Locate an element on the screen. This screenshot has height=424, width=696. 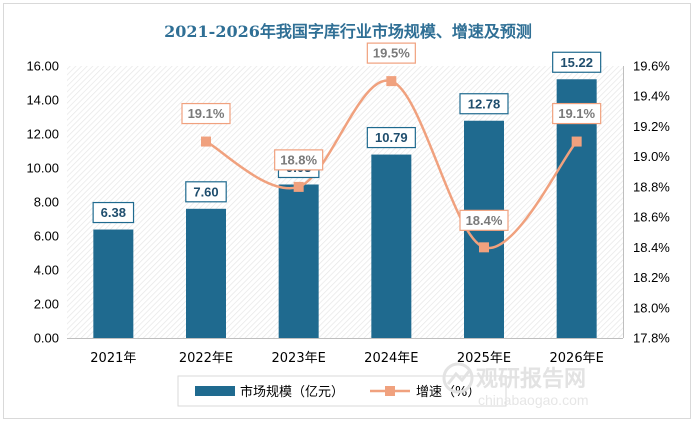
x-tick-label: 2025年E is located at coordinates (484, 358).